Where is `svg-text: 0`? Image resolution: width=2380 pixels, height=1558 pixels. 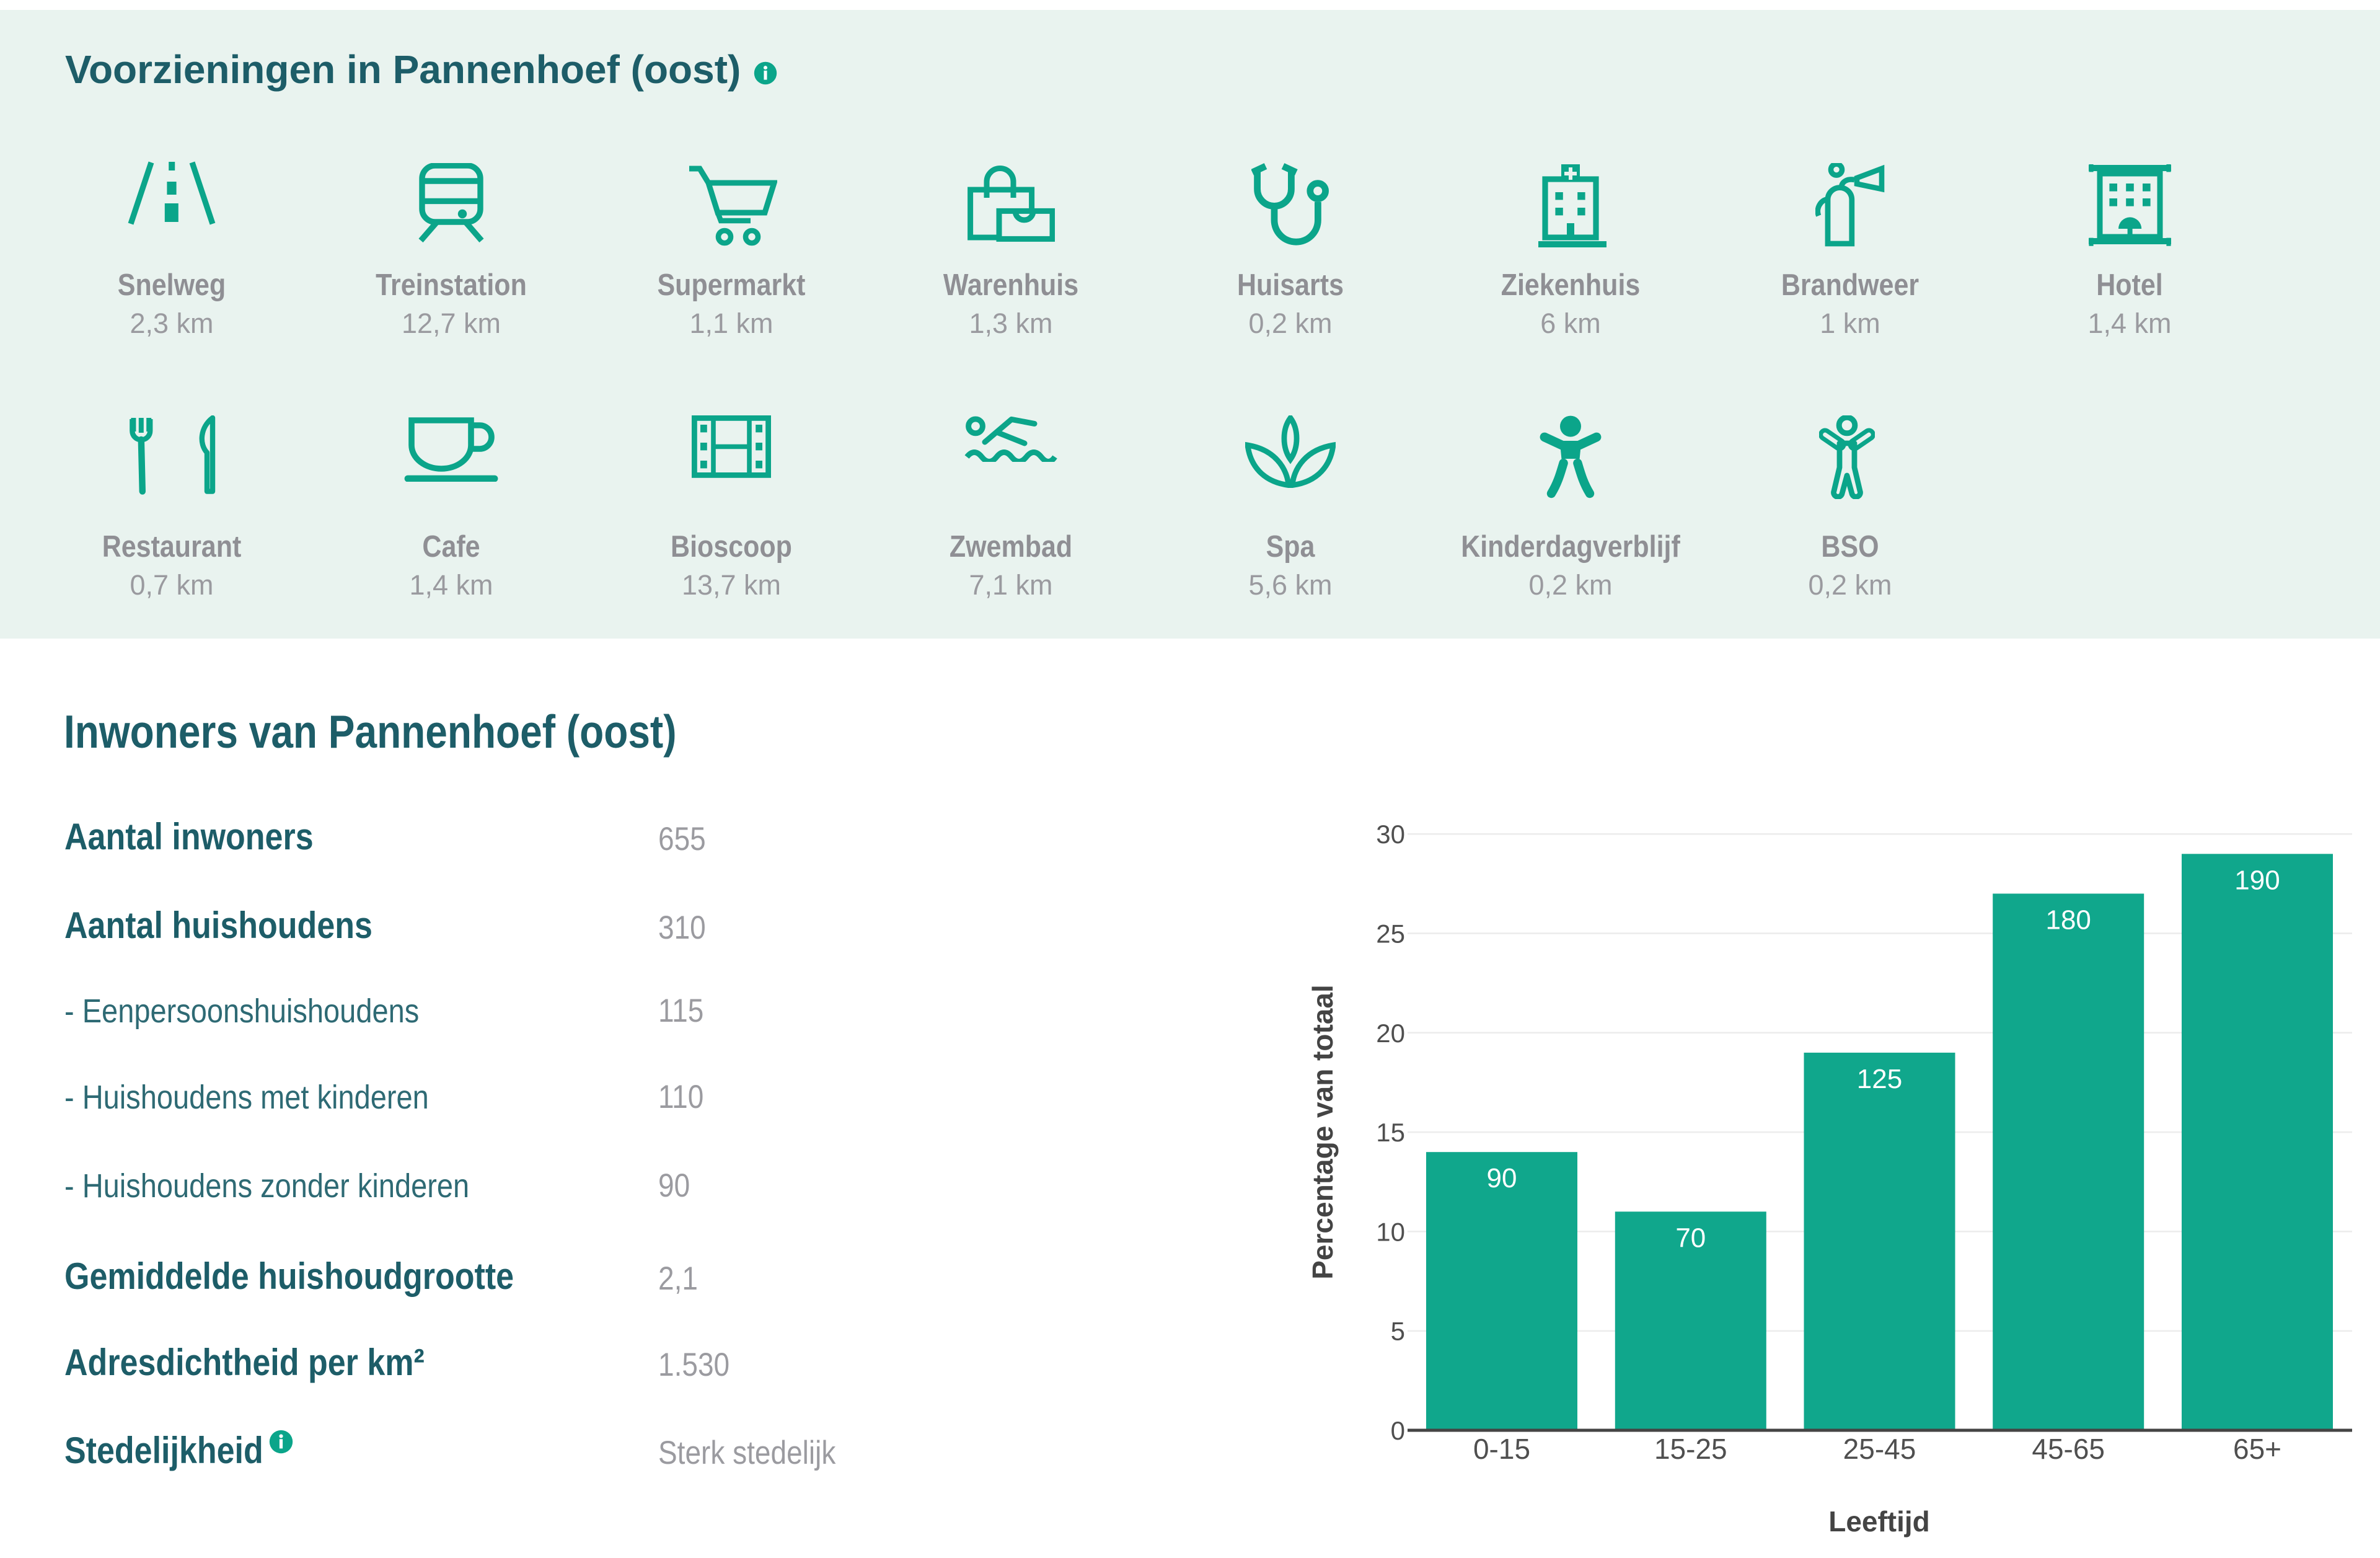 svg-text: 0 is located at coordinates (1398, 1431).